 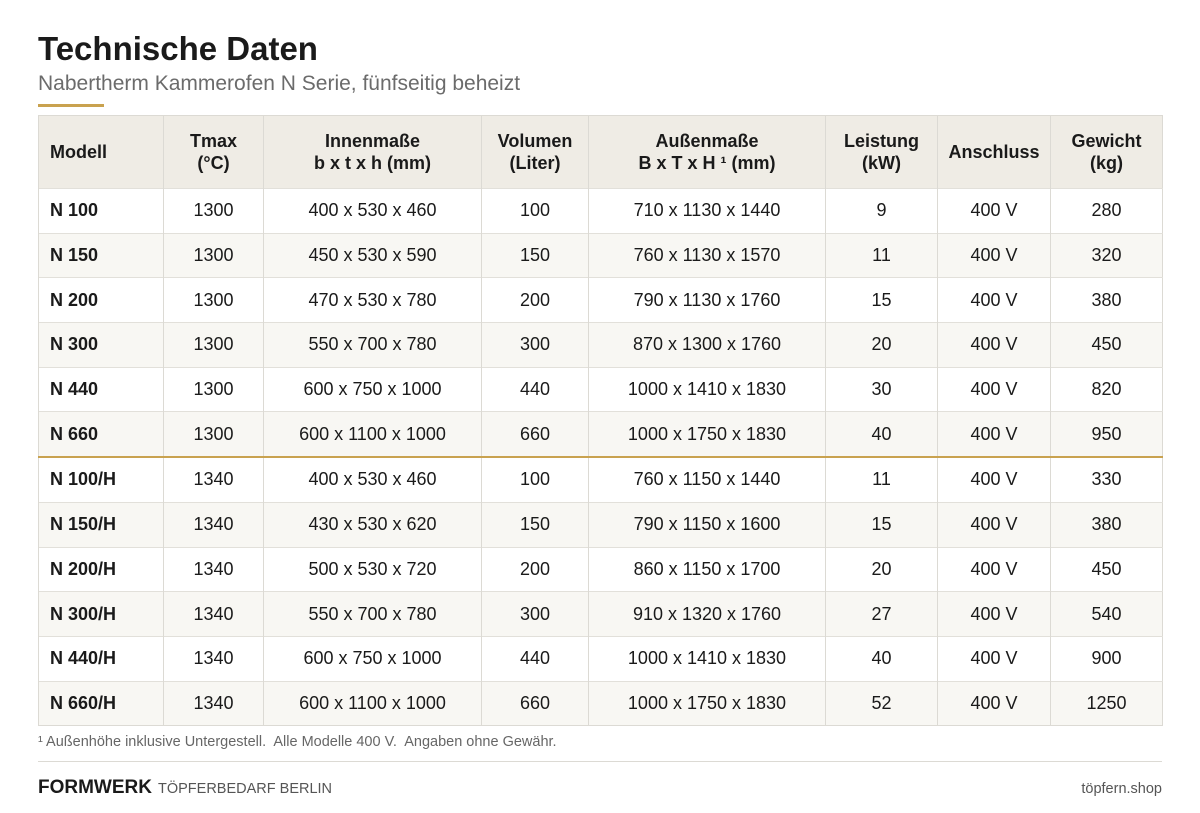 I want to click on url: töpfern.shop, so click(x=1121, y=789).